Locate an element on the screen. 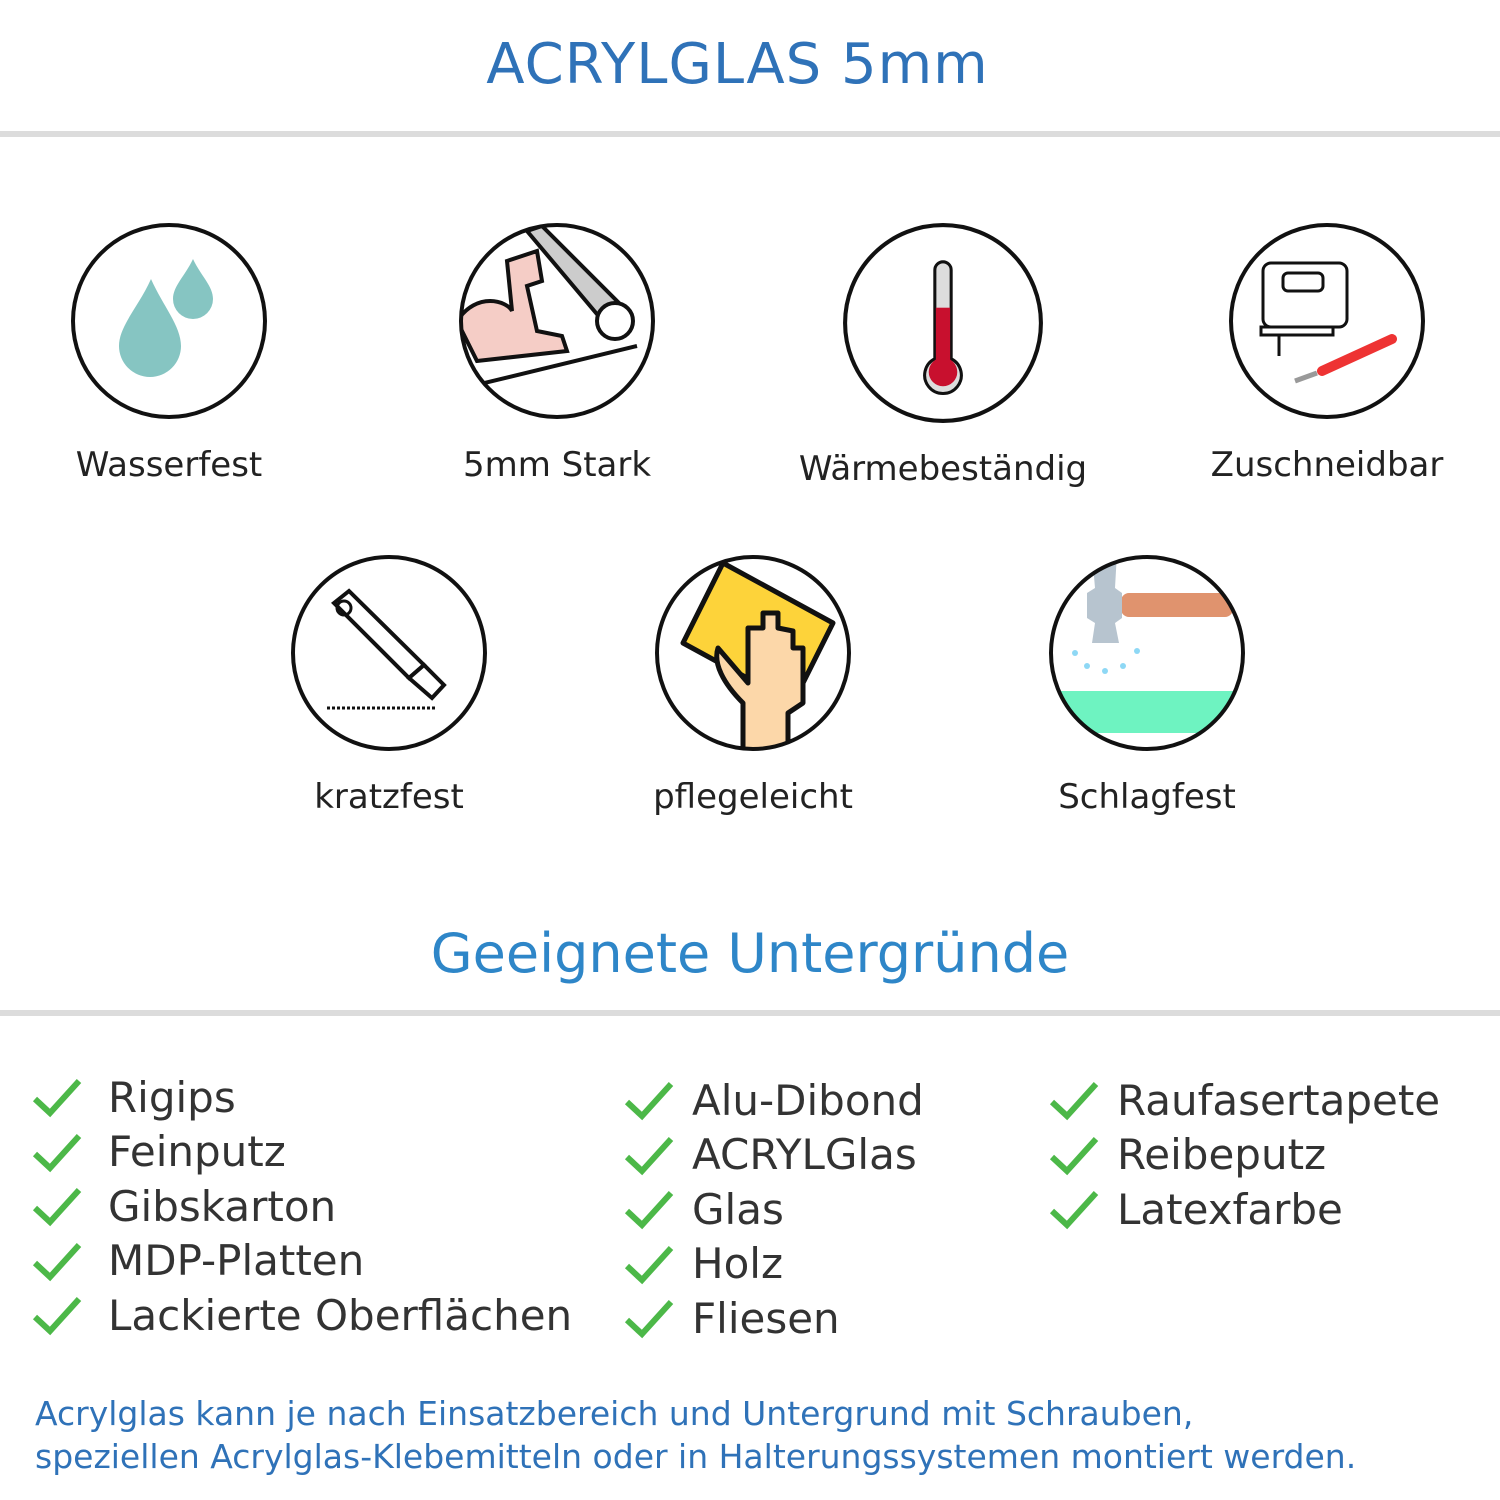  list-item: Rigips is located at coordinates (302, 1097).